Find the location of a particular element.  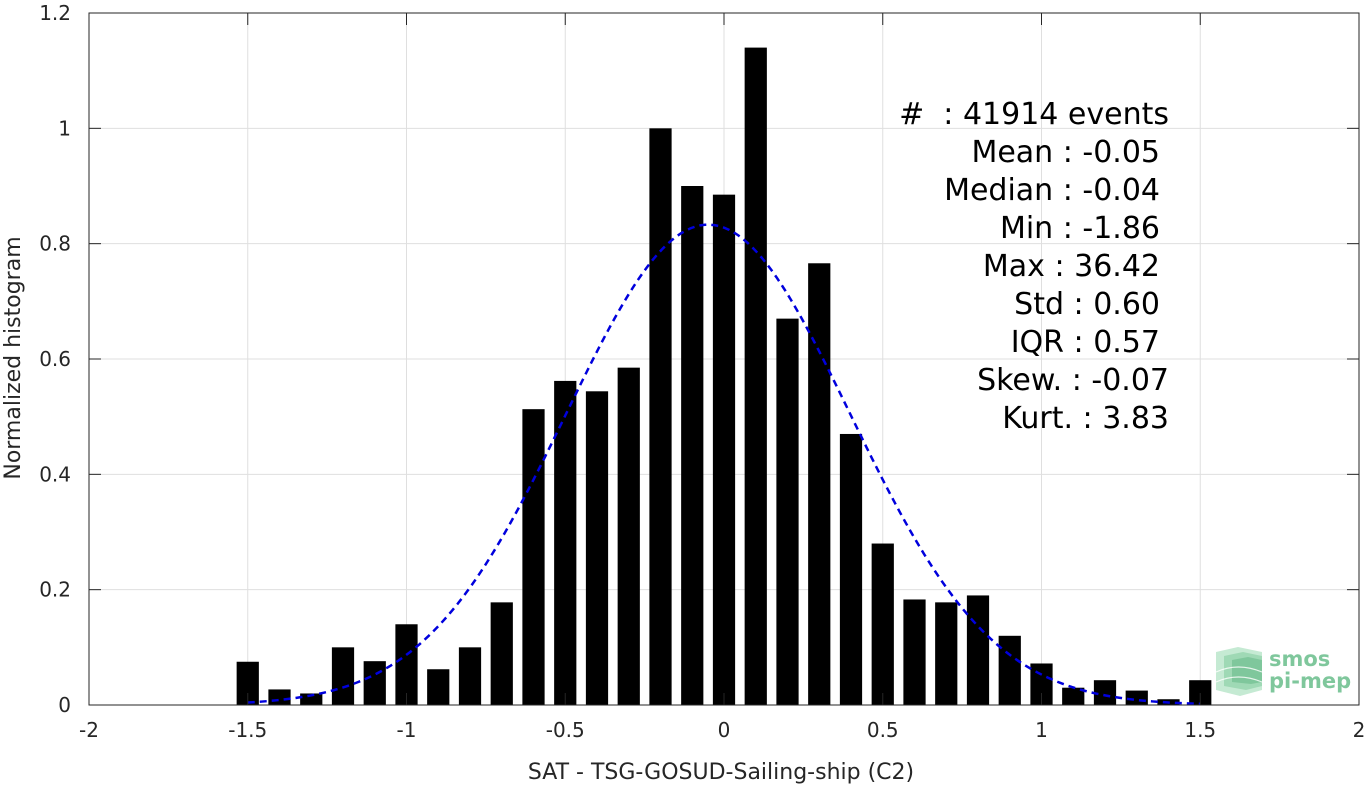

x-tick-label: -2 is located at coordinates (89, 730).